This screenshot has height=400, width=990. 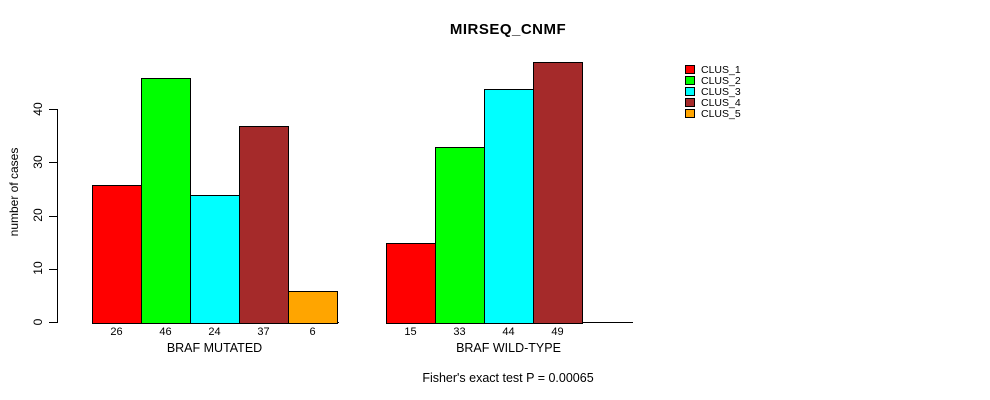 I want to click on legend-row: CLUS_1, so click(x=713, y=69).